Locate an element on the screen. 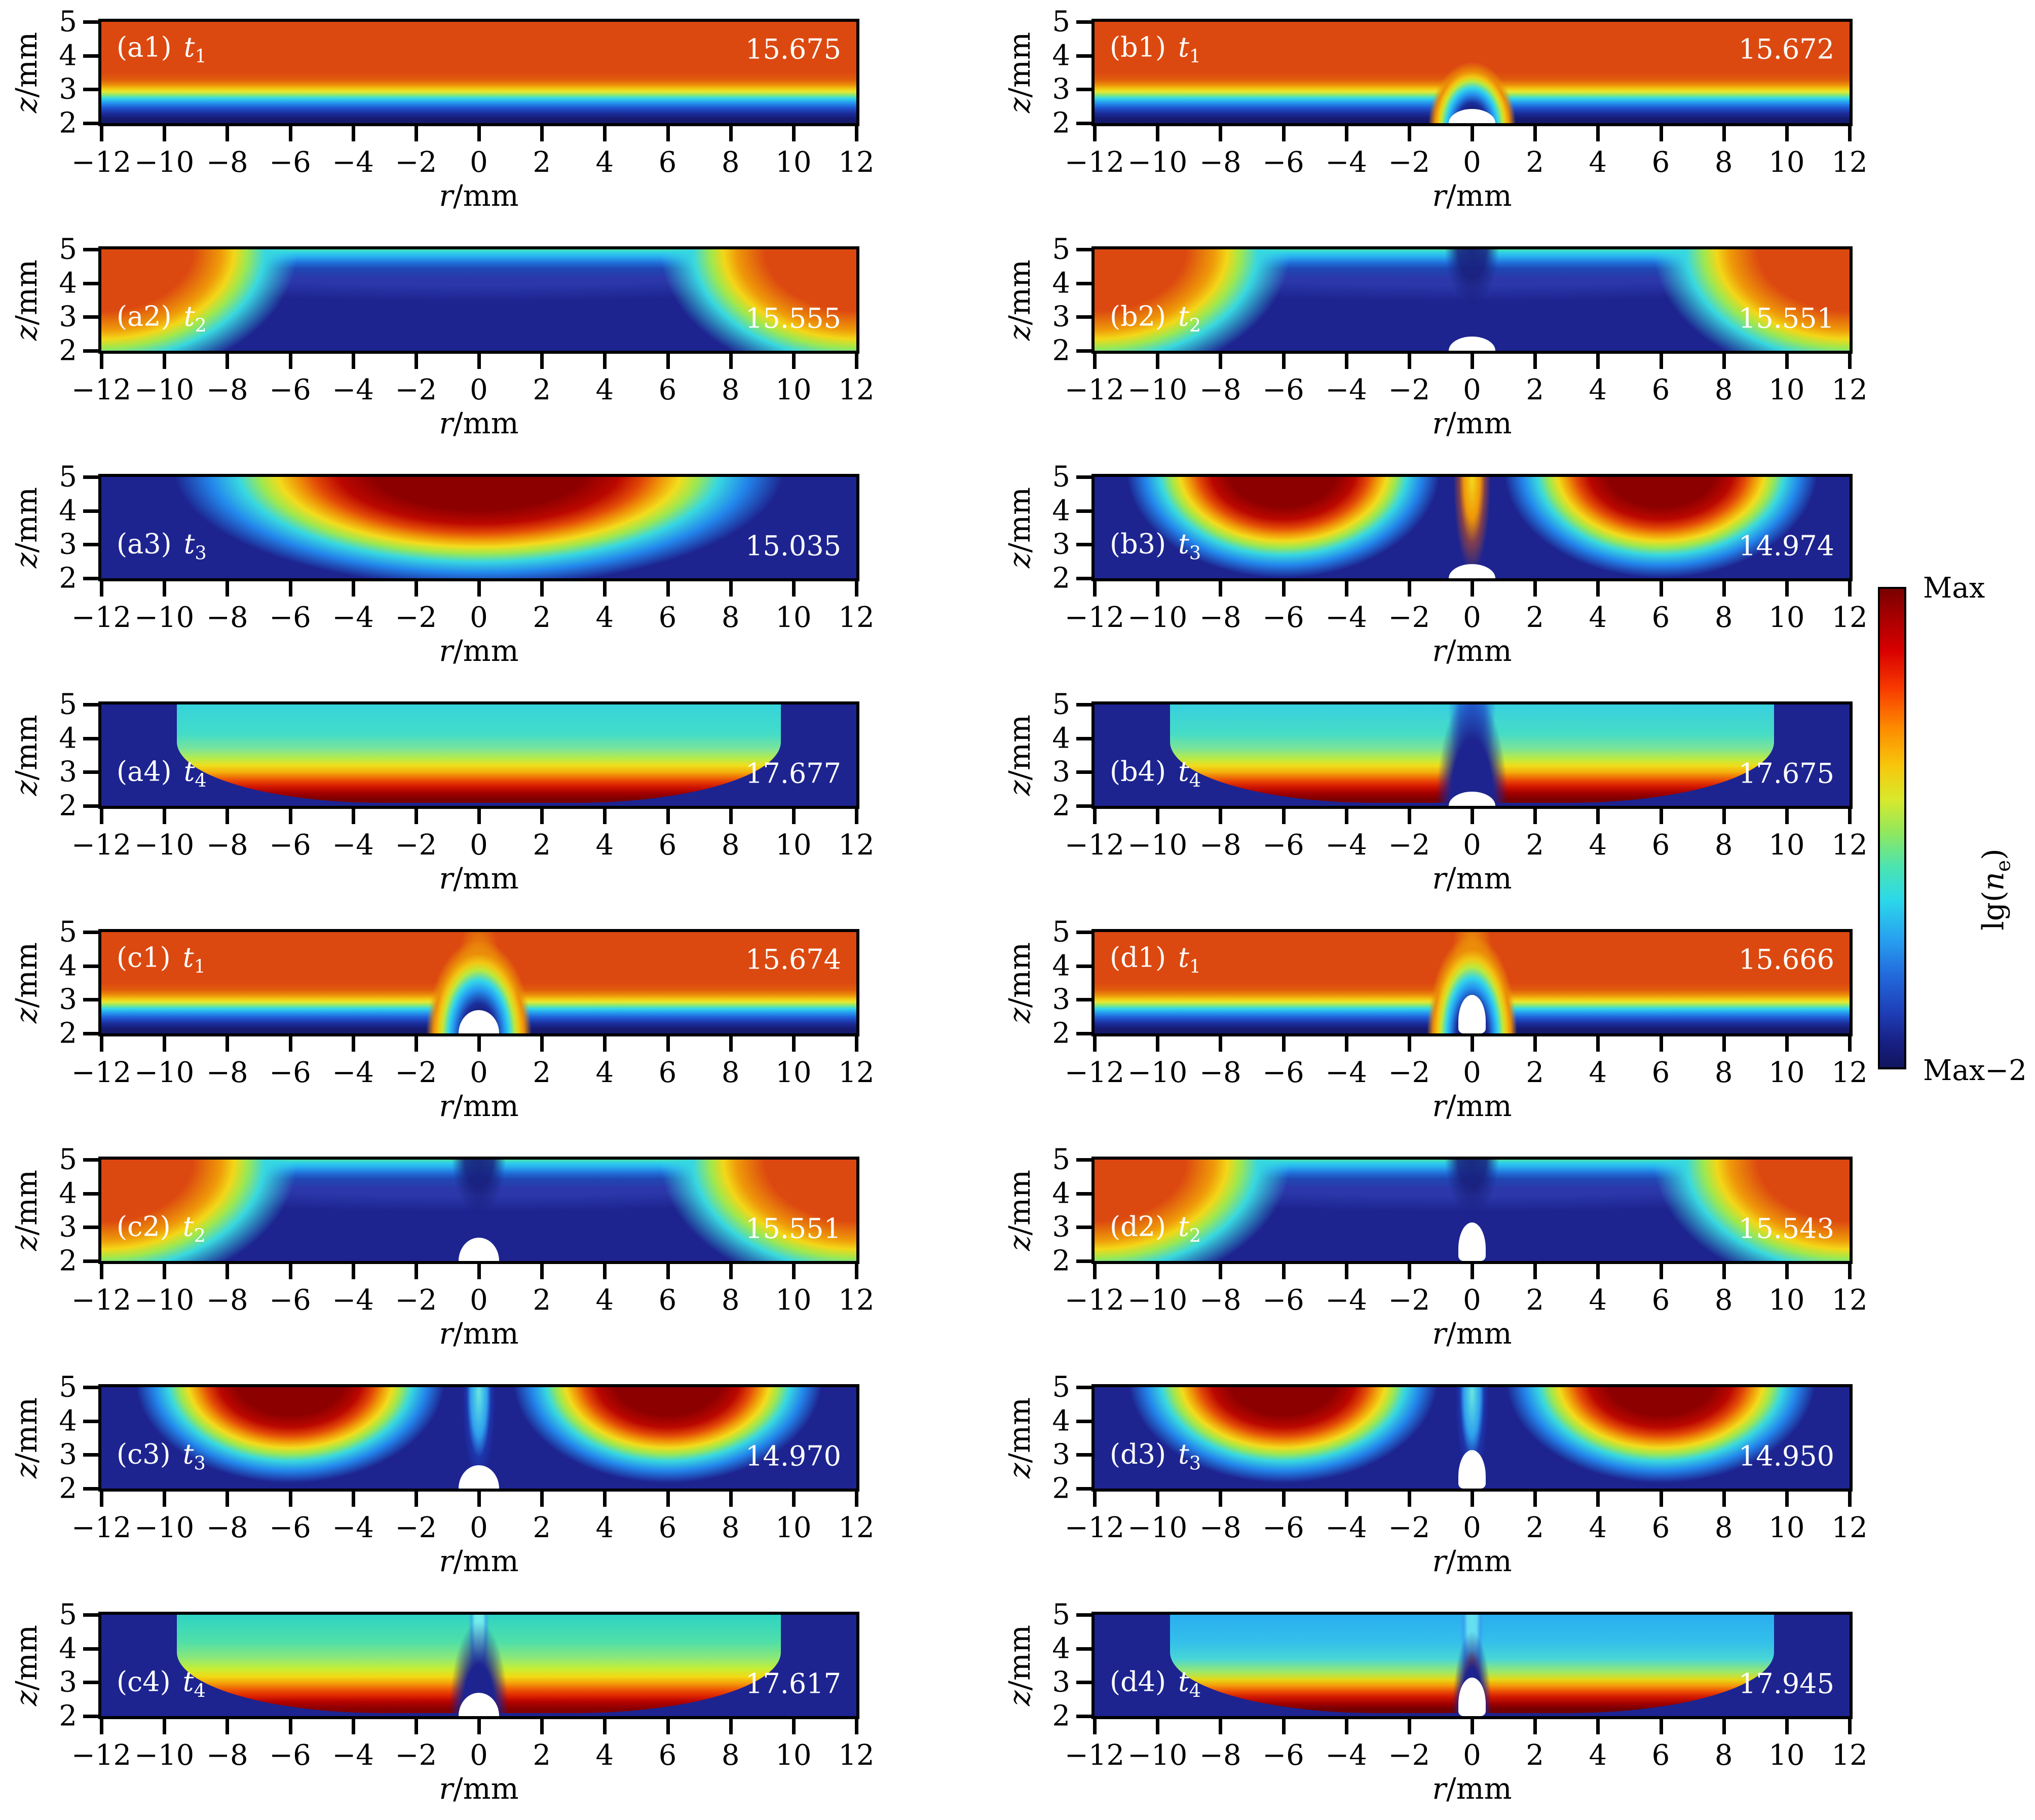  time-subscript: 1 is located at coordinates (200, 966).